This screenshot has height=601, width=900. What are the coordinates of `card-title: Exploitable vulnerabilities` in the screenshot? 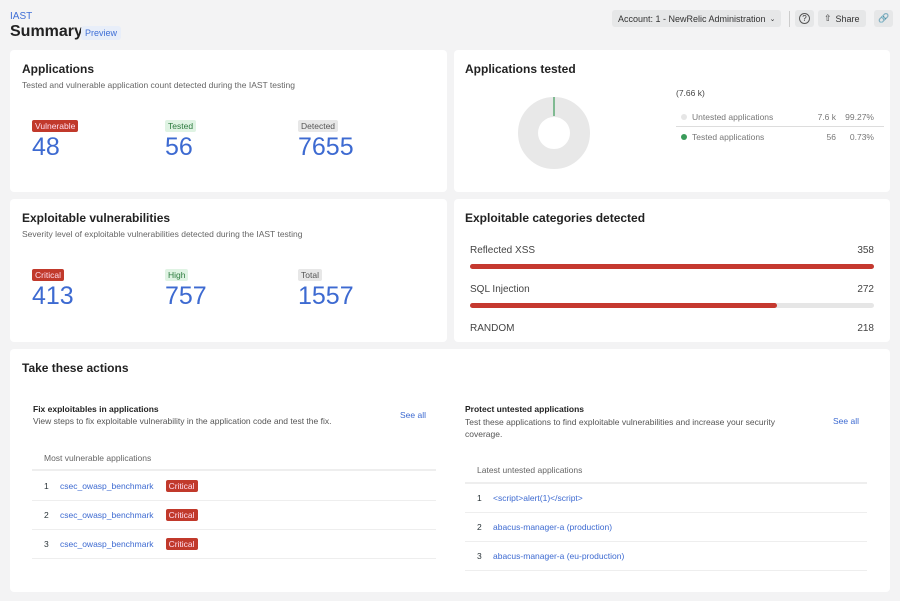 It's located at (96, 218).